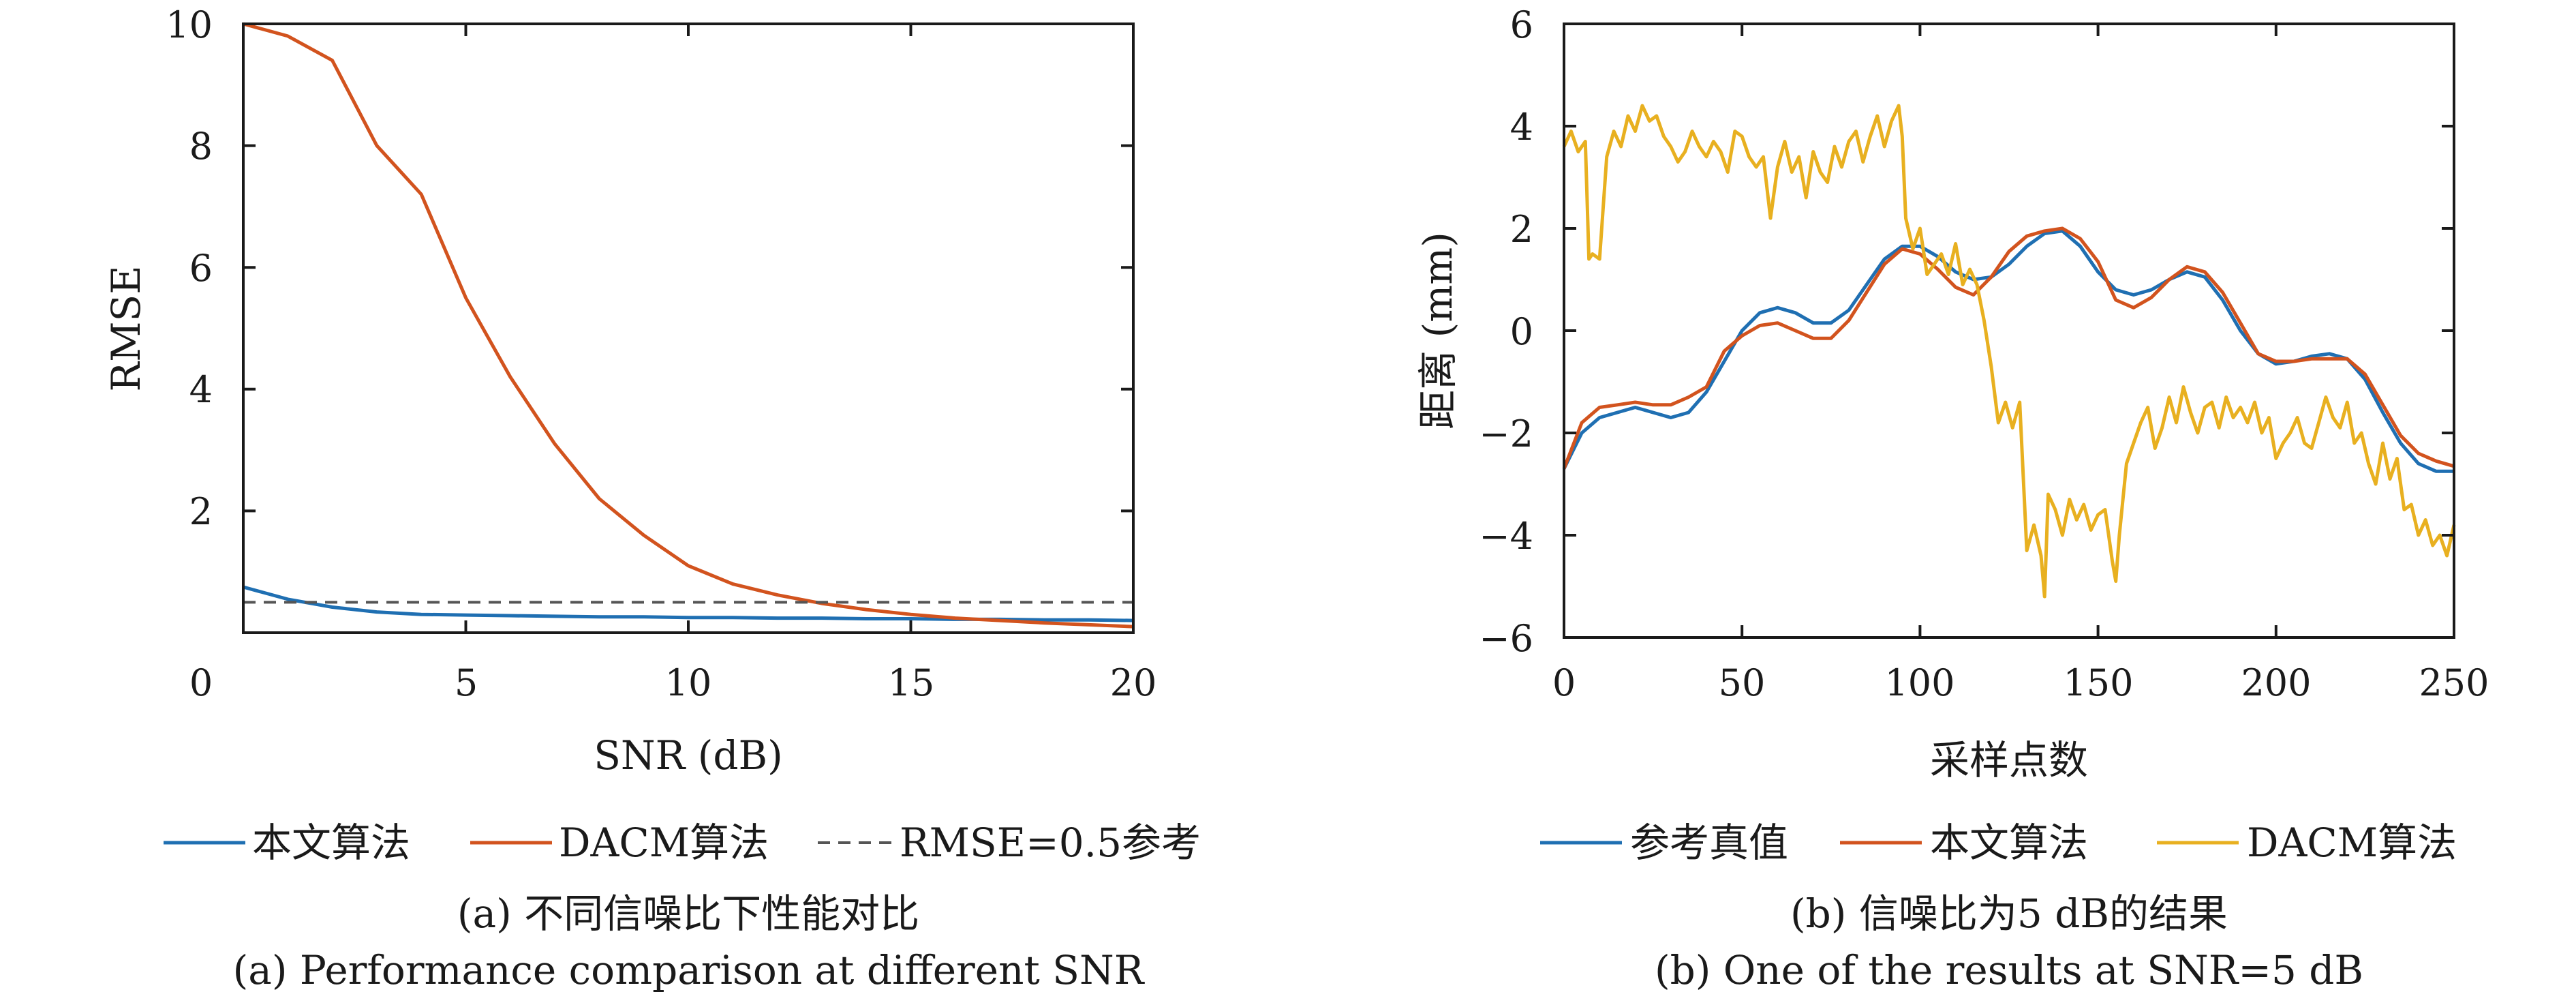  What do you see at coordinates (688, 755) in the screenshot?
I see `panel-a-x-axis-title: SNR (dB)` at bounding box center [688, 755].